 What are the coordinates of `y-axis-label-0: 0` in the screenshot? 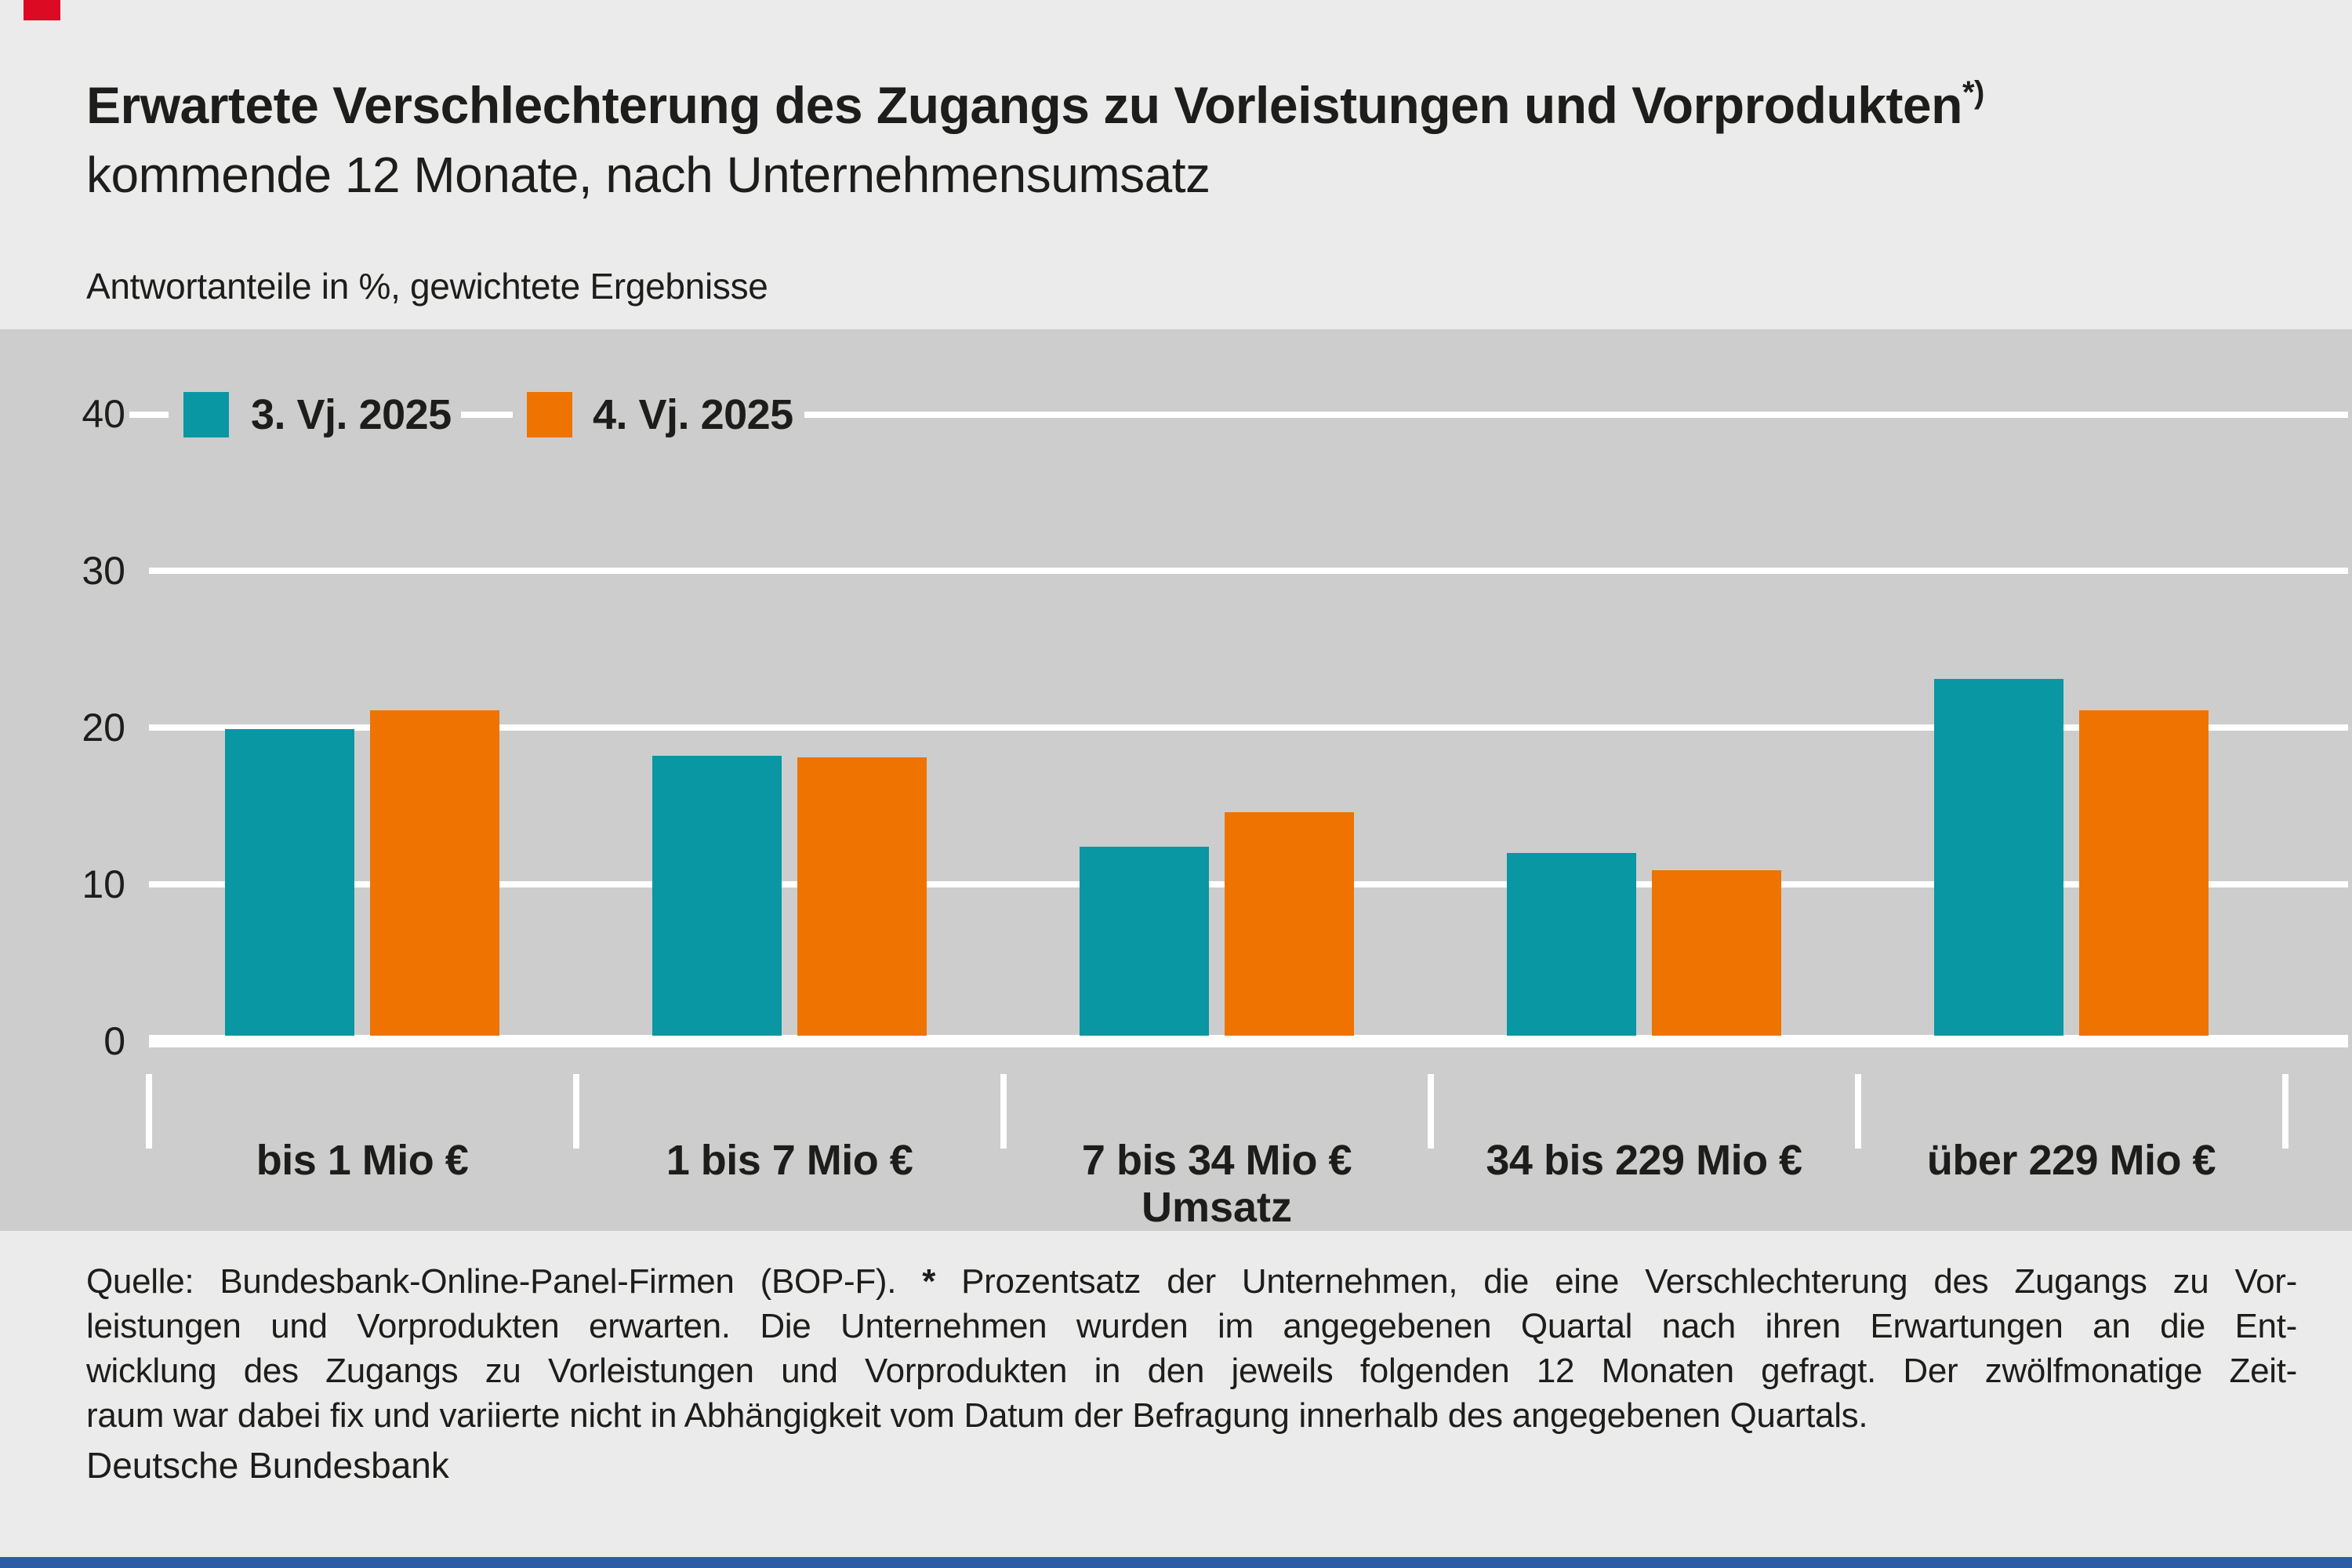 It's located at (114, 1041).